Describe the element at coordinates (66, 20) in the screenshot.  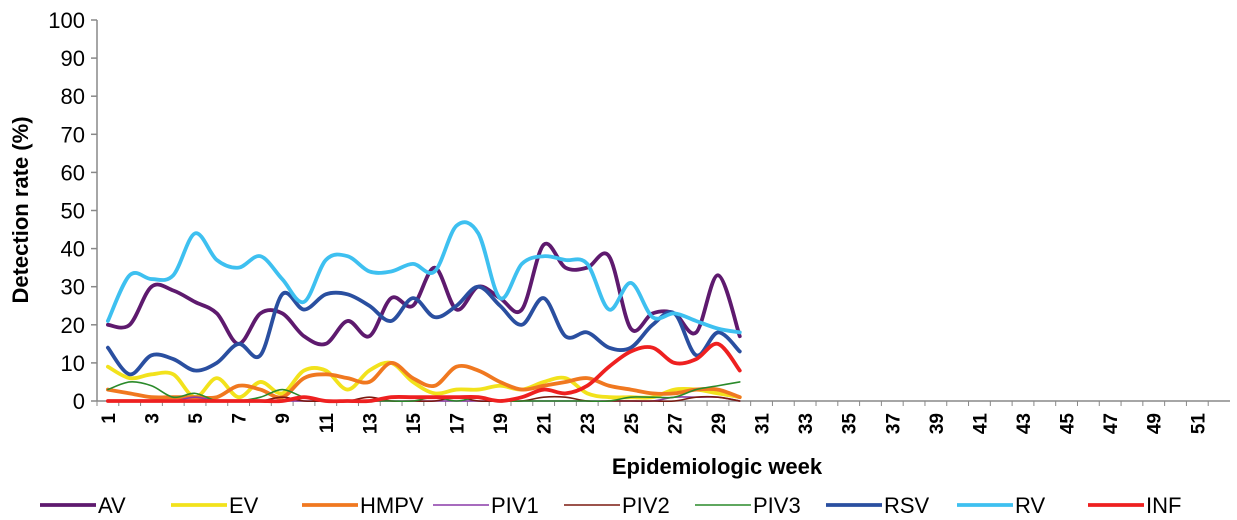
I see `y-tick-label: 100` at that location.